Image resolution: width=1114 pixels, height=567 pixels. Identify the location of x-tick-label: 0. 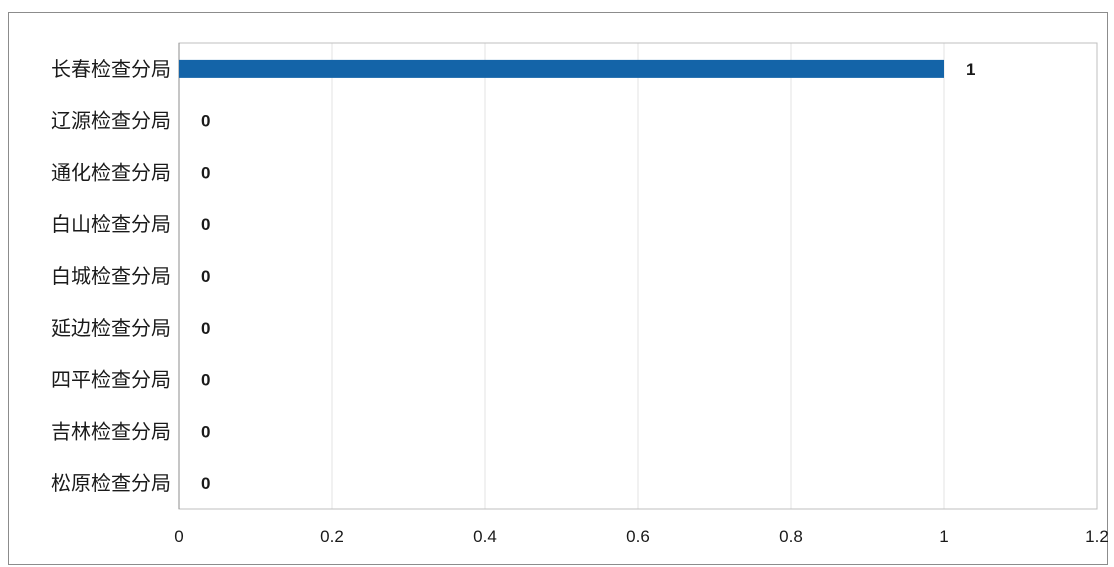
(178, 536).